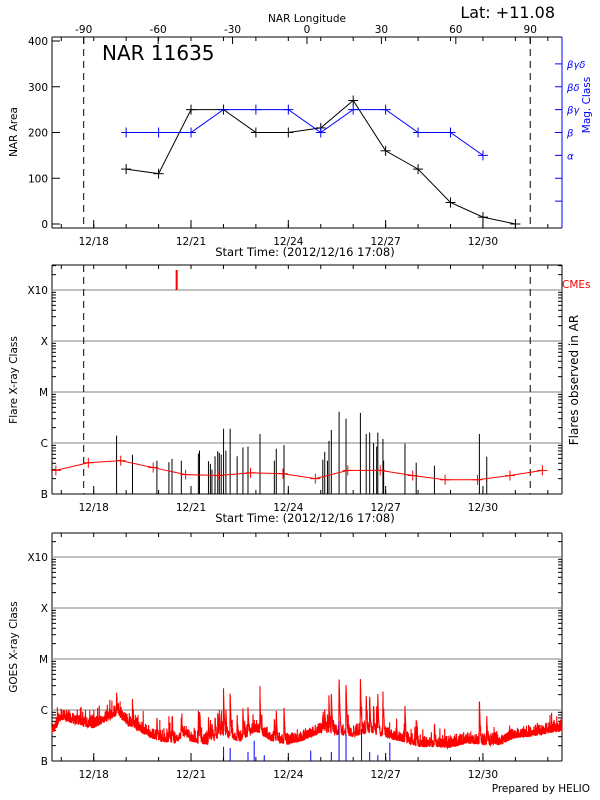 This screenshot has height=800, width=600. I want to click on mag-class-axis-title: Mag. Class, so click(587, 105).